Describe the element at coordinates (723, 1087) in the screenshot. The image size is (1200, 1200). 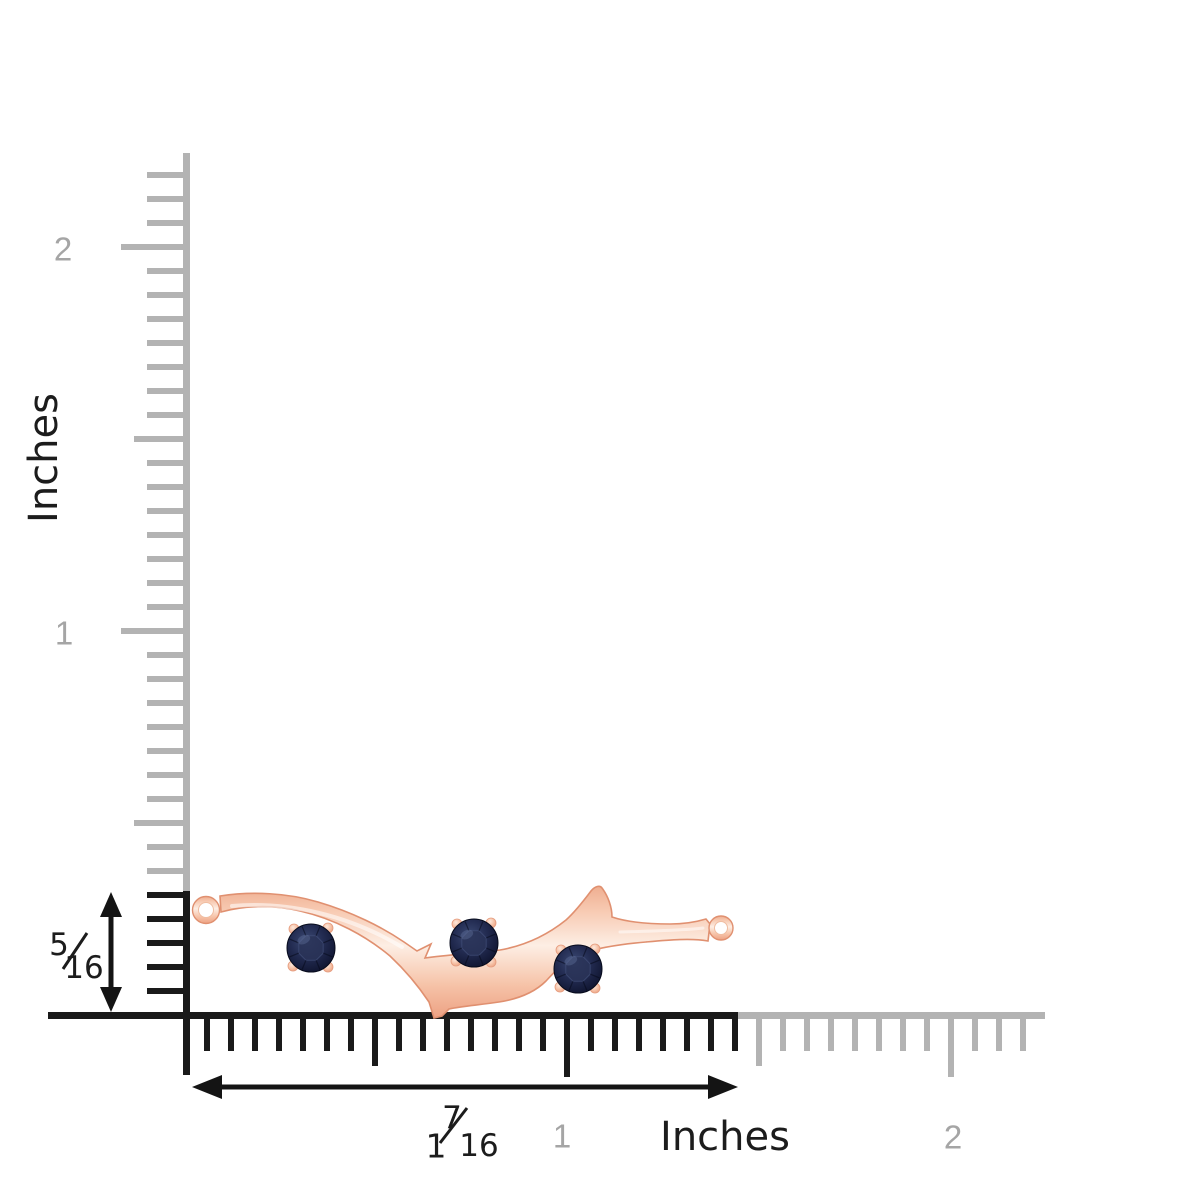
I see `width-arrow-head-right` at that location.